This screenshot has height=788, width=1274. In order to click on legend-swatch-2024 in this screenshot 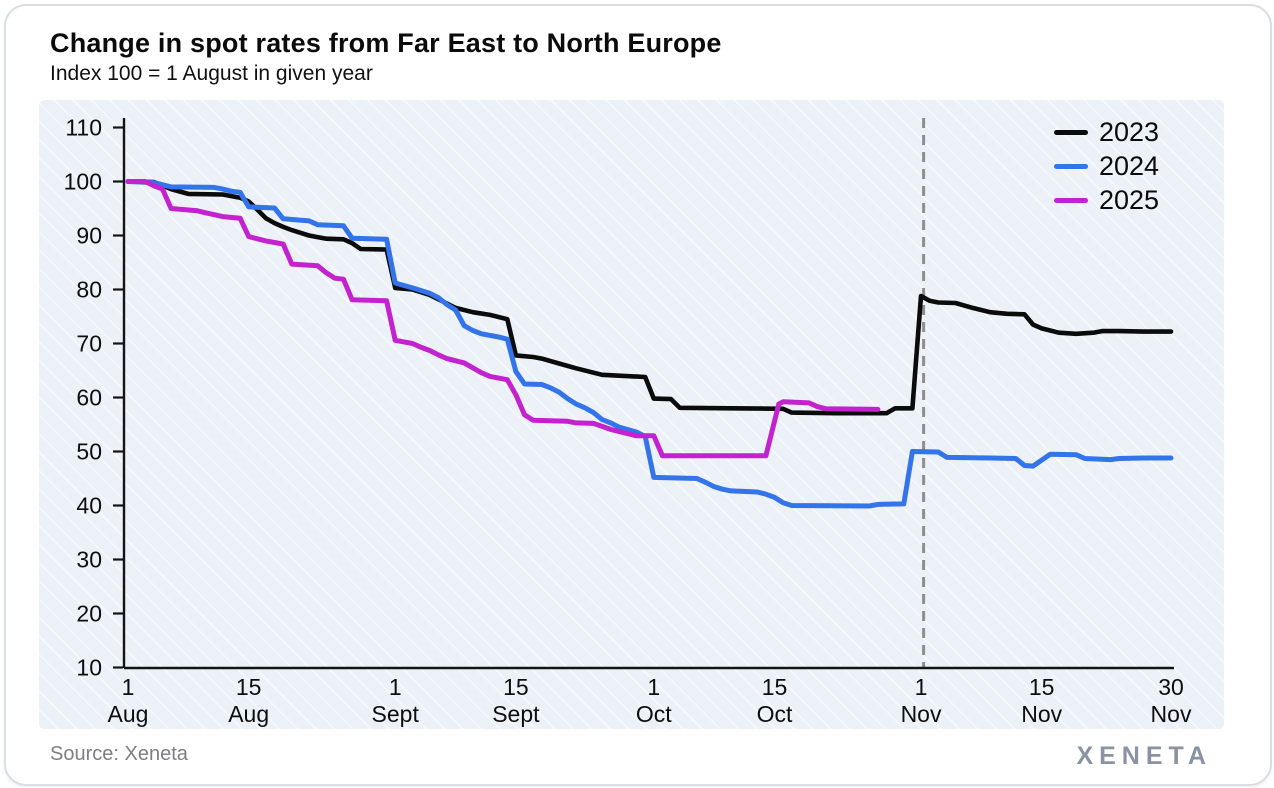, I will do `click(1071, 166)`.